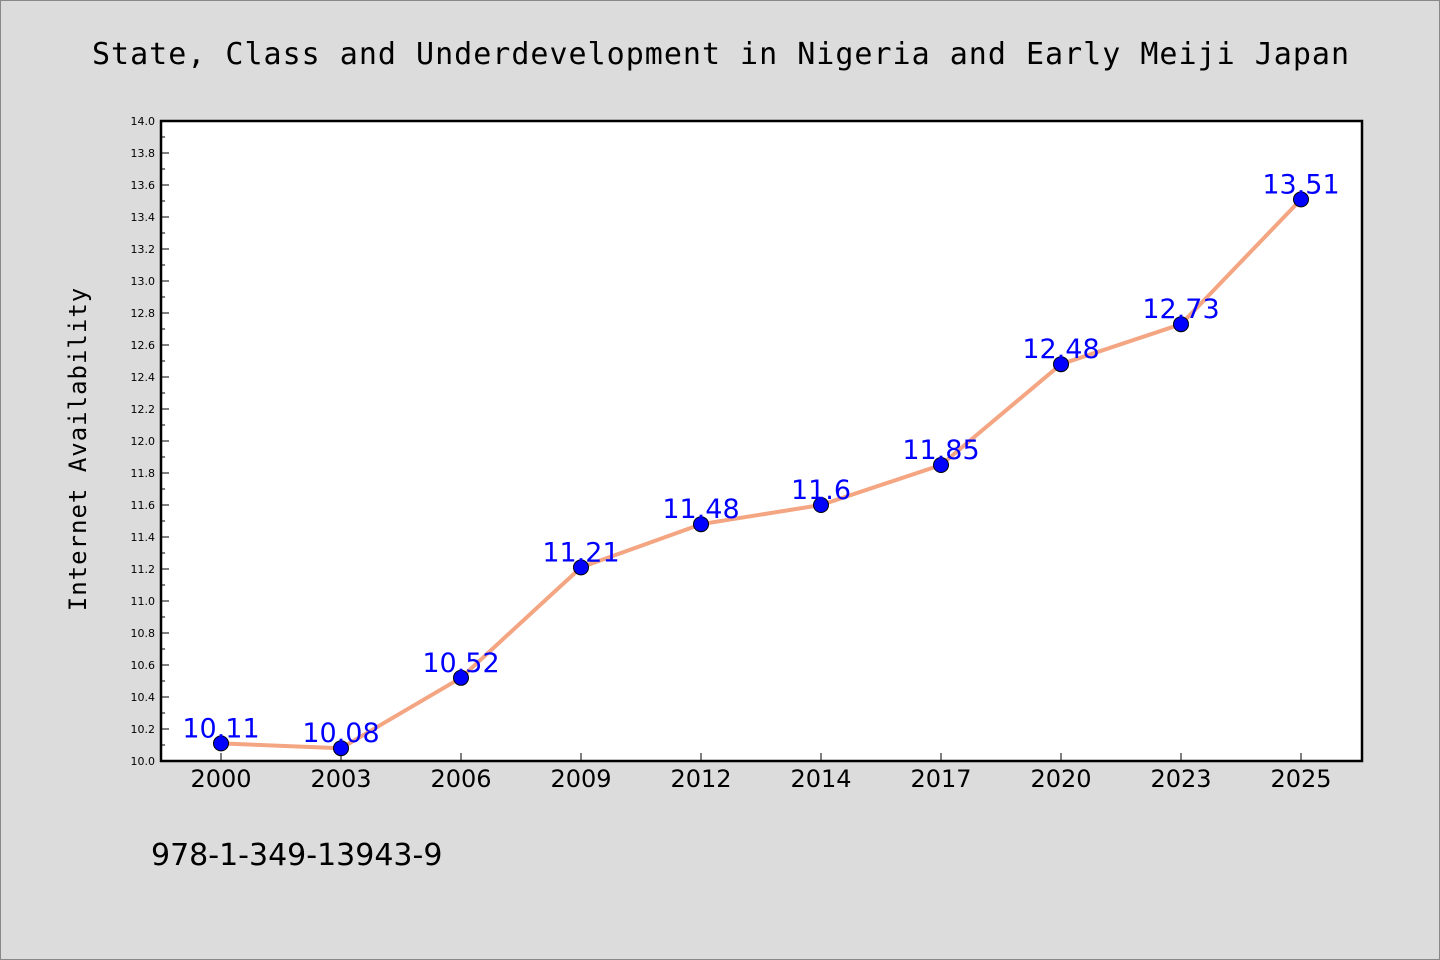 This screenshot has height=960, width=1440. I want to click on data-label: 11.6, so click(821, 490).